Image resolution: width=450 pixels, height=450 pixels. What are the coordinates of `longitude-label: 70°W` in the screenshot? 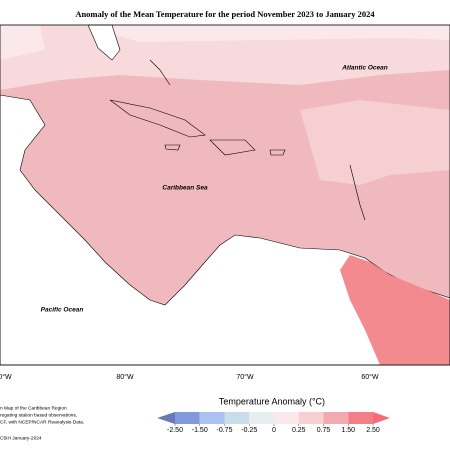 It's located at (245, 377).